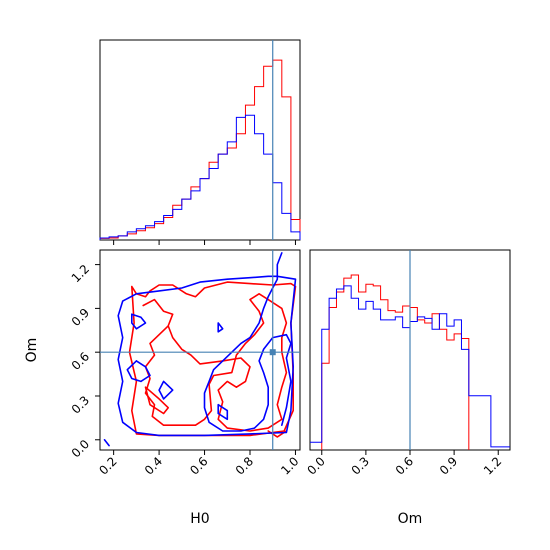 This screenshot has height=550, width=550. I want to click on contour-y-tick-label: 1.2, so click(80, 273).